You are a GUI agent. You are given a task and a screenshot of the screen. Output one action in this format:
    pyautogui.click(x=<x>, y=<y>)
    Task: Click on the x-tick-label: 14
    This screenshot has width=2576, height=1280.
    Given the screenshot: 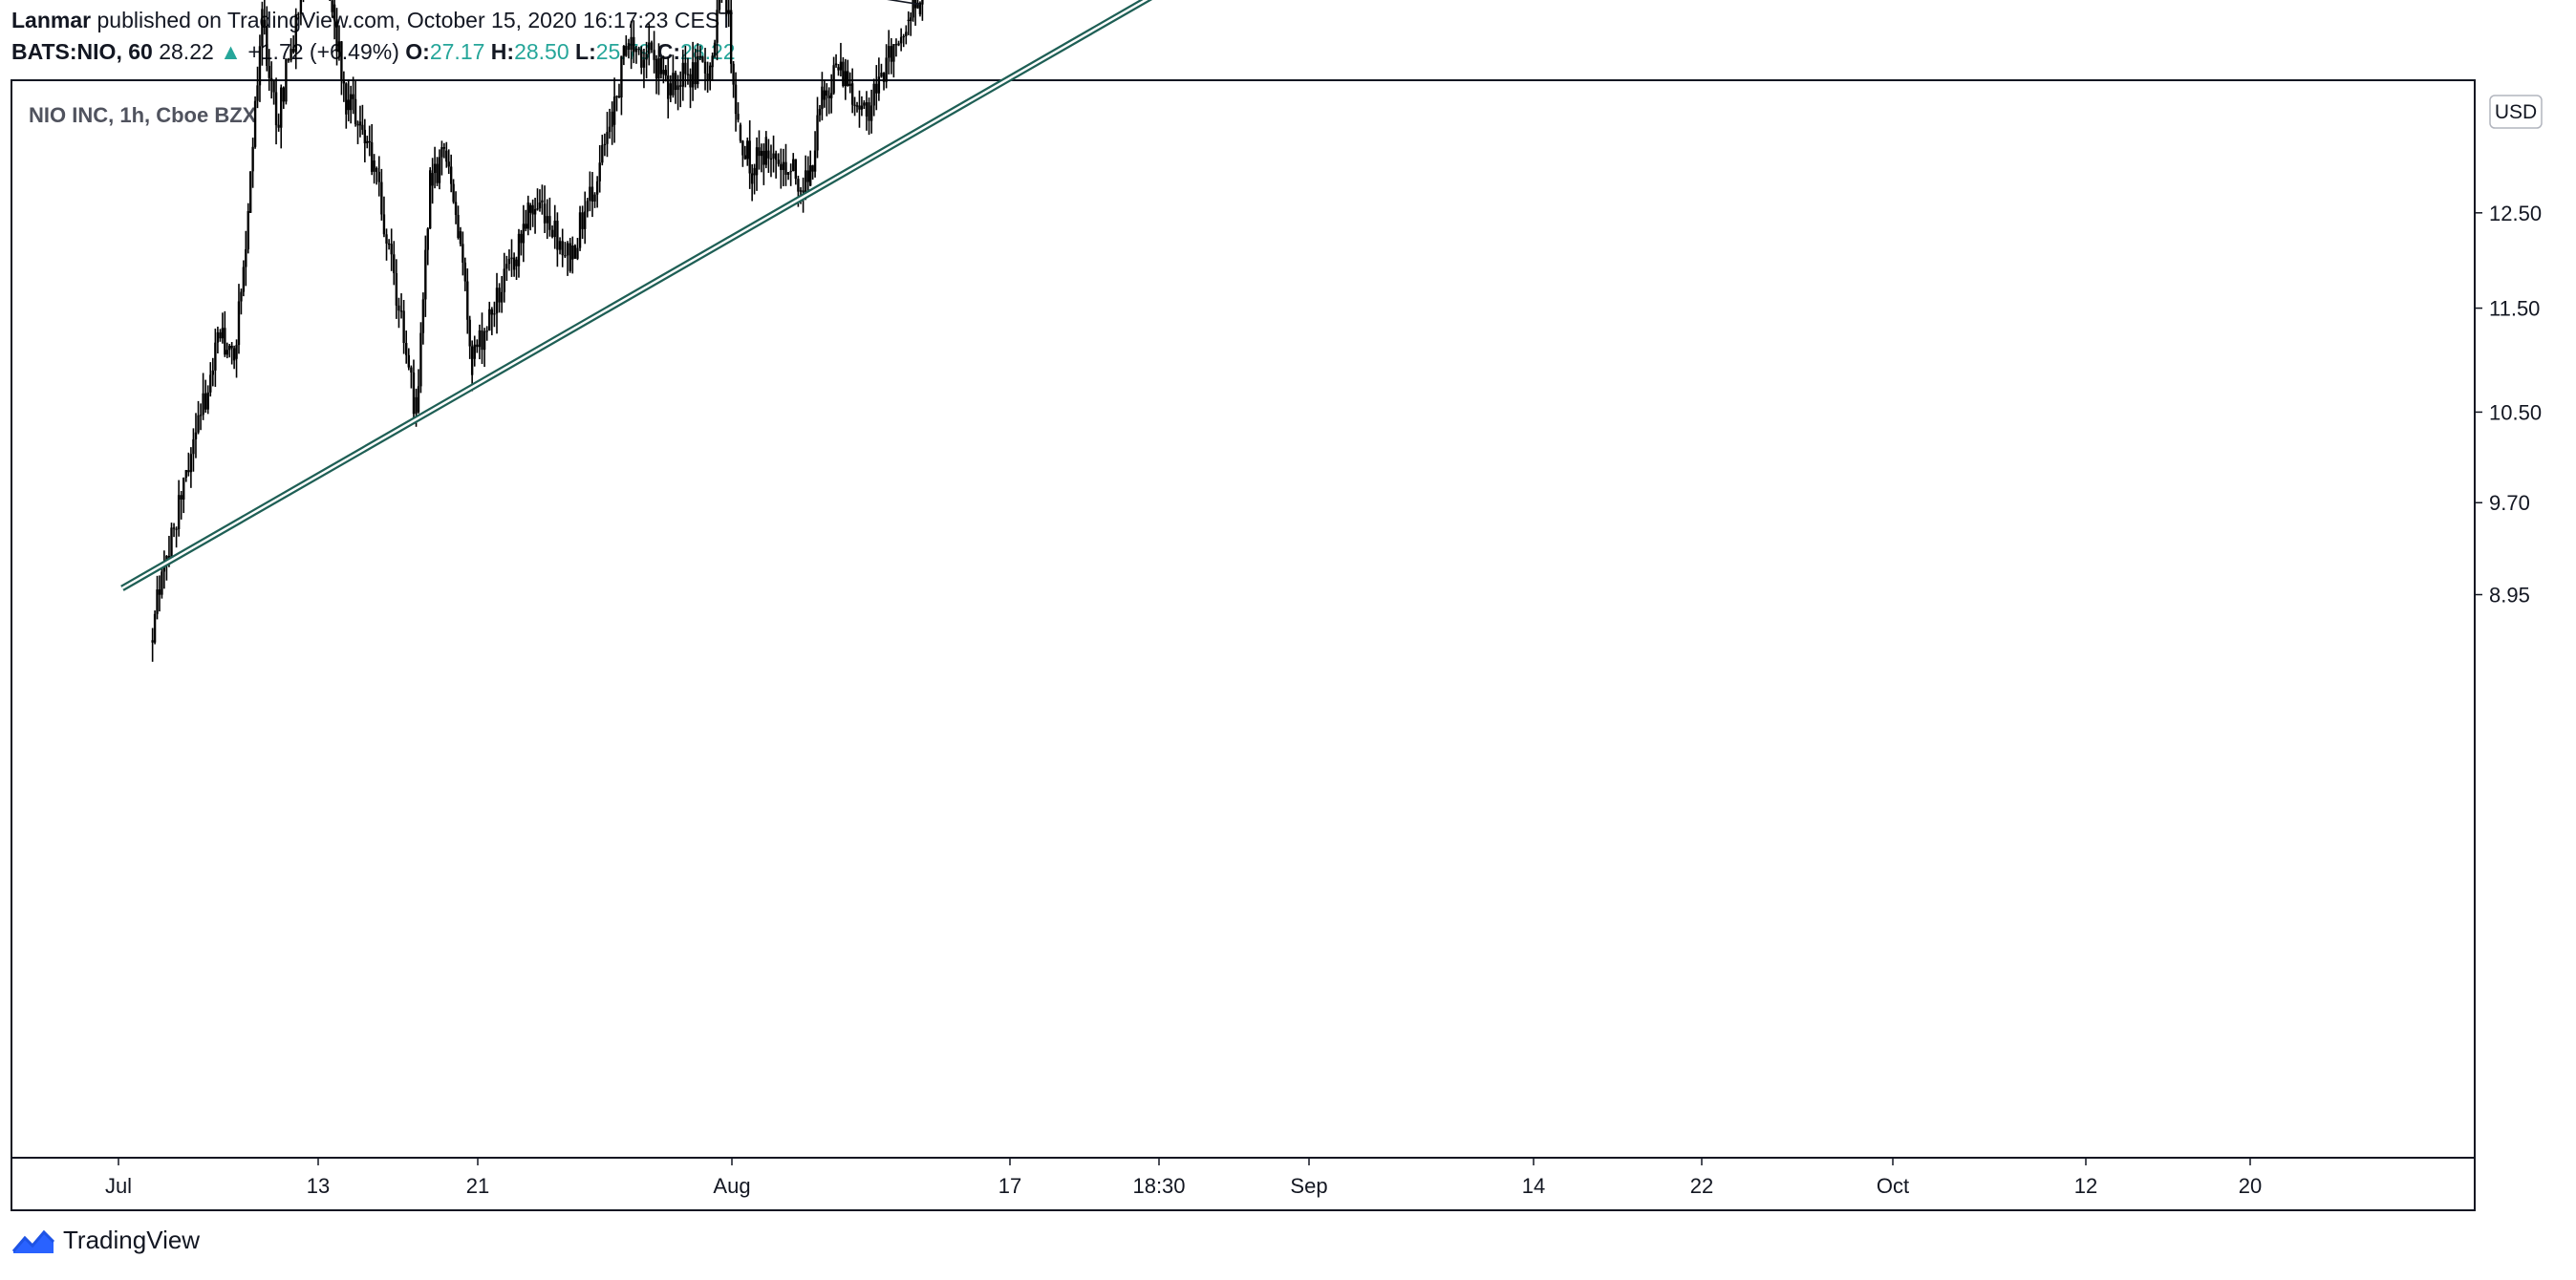 What is the action you would take?
    pyautogui.click(x=1533, y=1186)
    